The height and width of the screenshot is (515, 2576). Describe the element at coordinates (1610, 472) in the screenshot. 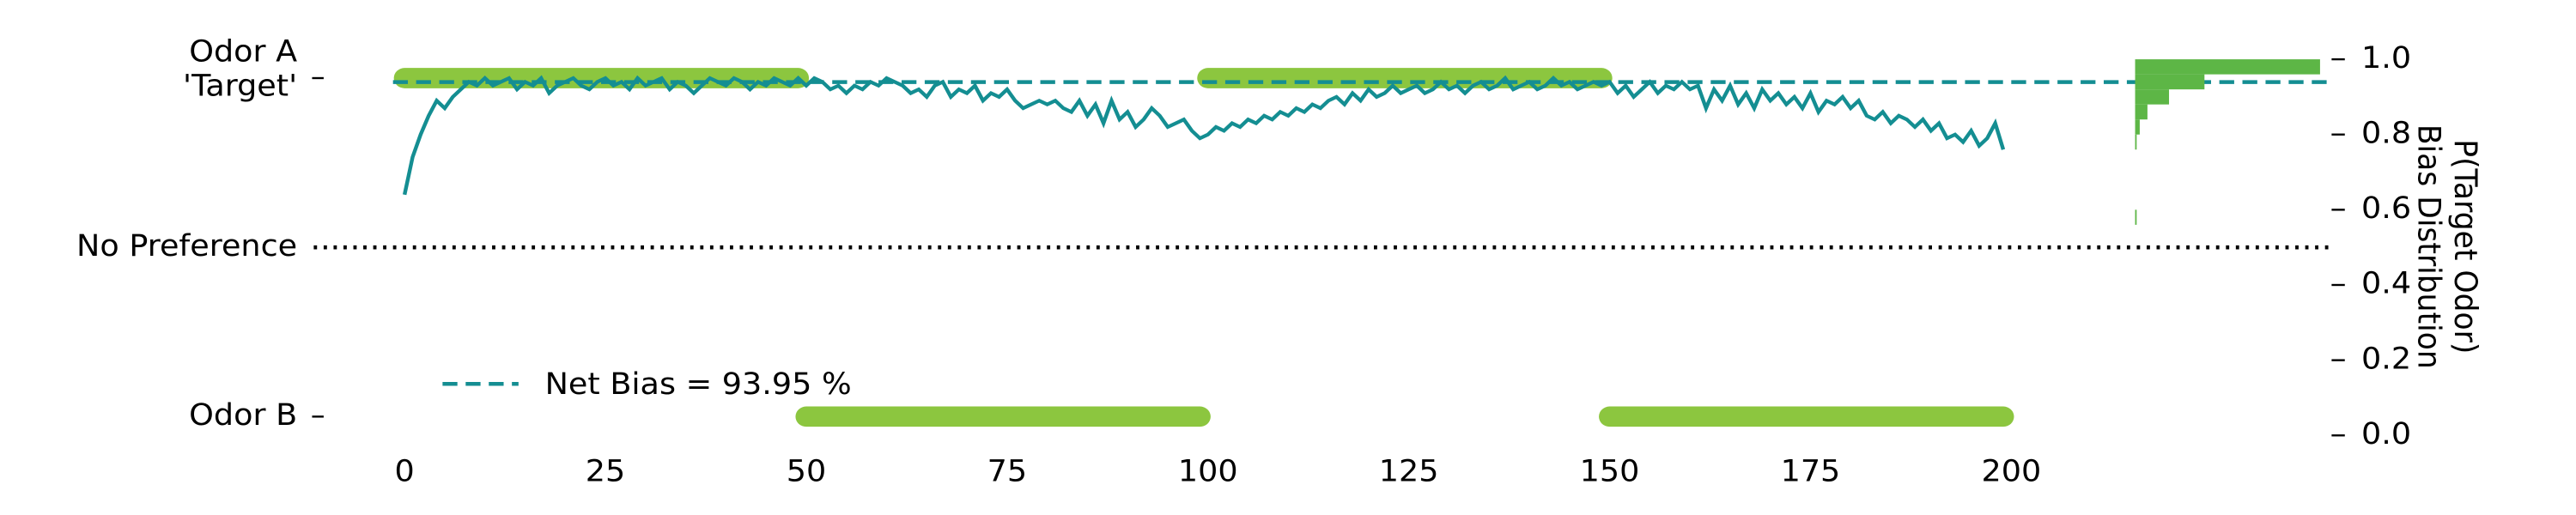

I see `x-tick-label: 150` at that location.